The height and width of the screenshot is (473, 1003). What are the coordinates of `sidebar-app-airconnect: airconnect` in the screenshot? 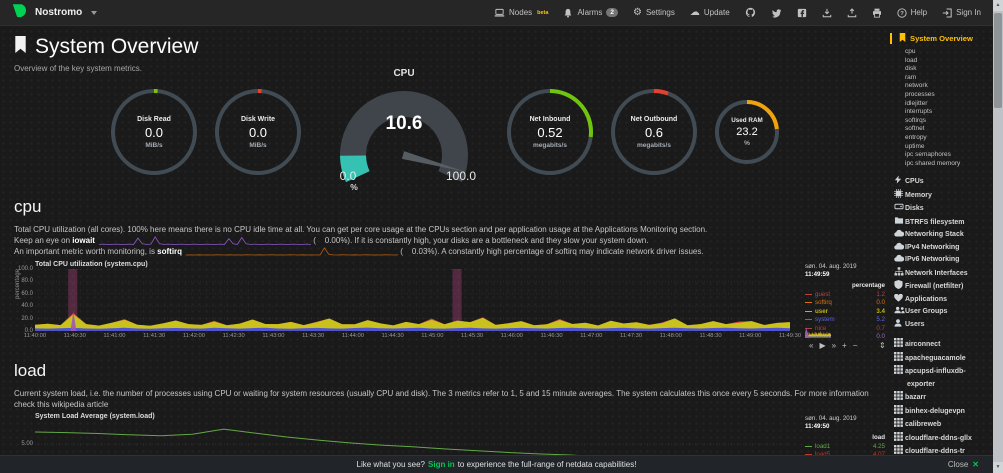 It's located at (943, 345).